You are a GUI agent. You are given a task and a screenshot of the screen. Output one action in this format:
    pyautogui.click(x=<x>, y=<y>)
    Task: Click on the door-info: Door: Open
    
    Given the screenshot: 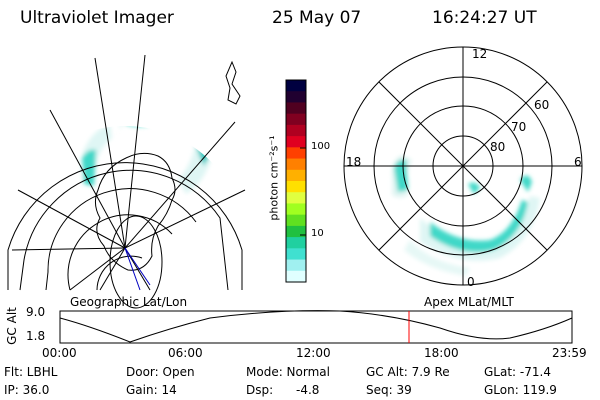 What is the action you would take?
    pyautogui.click(x=160, y=372)
    